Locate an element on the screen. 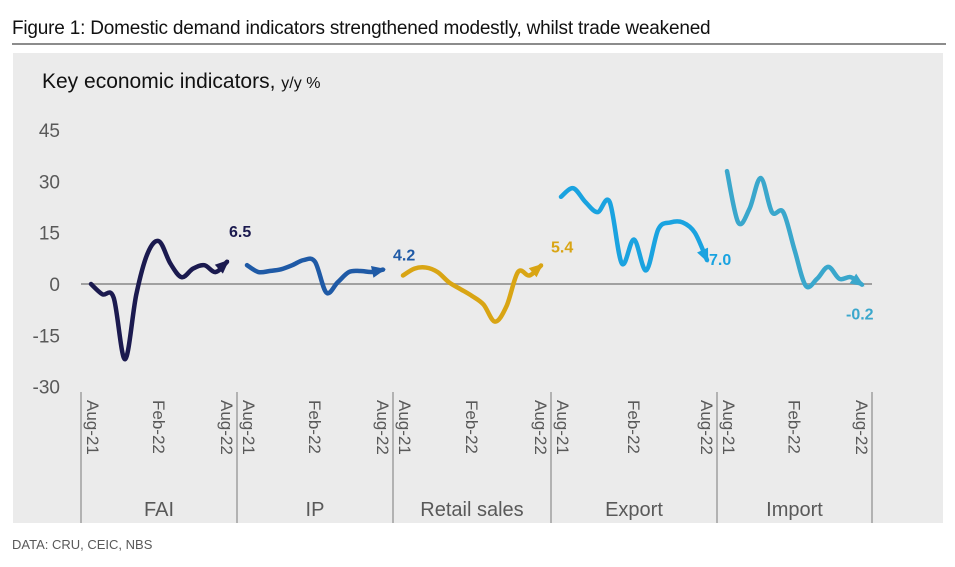 This screenshot has height=567, width=955. y-tick-label: 0 is located at coordinates (54, 285).